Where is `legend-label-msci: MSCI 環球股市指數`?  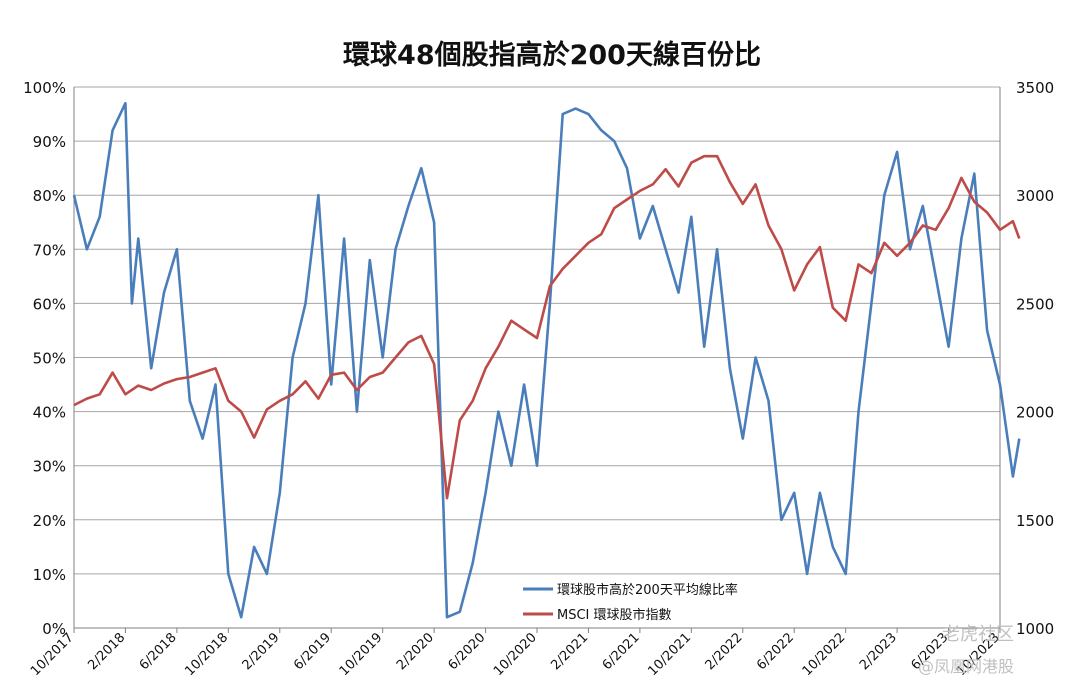
legend-label-msci: MSCI 環球股市指數 is located at coordinates (614, 615).